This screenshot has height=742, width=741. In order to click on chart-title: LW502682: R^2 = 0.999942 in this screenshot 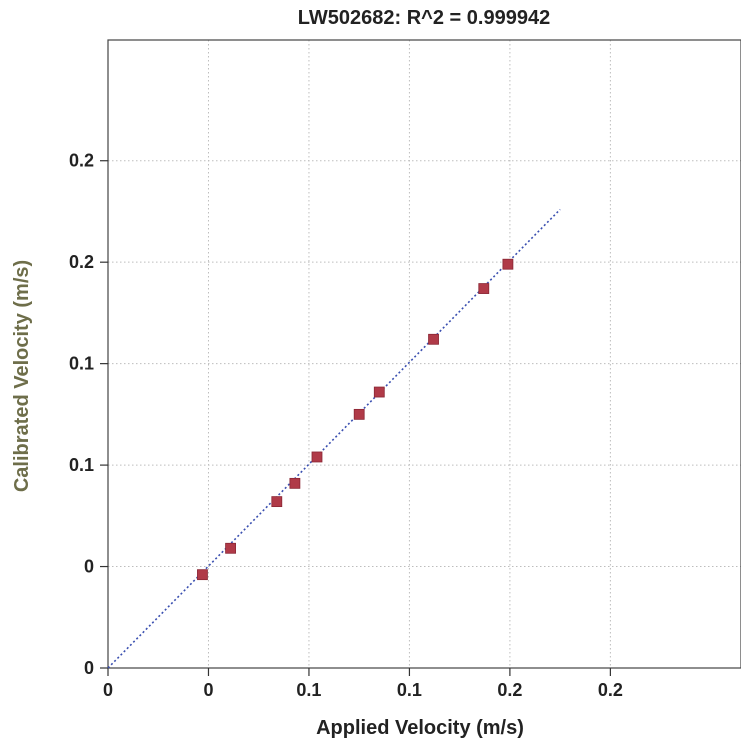, I will do `click(424, 18)`.